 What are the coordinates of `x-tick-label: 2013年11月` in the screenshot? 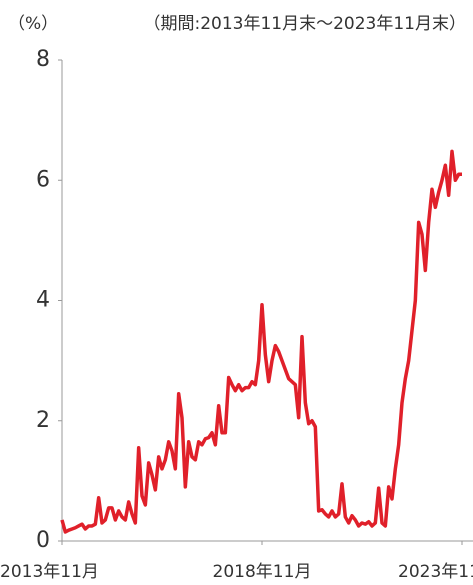 It's located at (49, 572).